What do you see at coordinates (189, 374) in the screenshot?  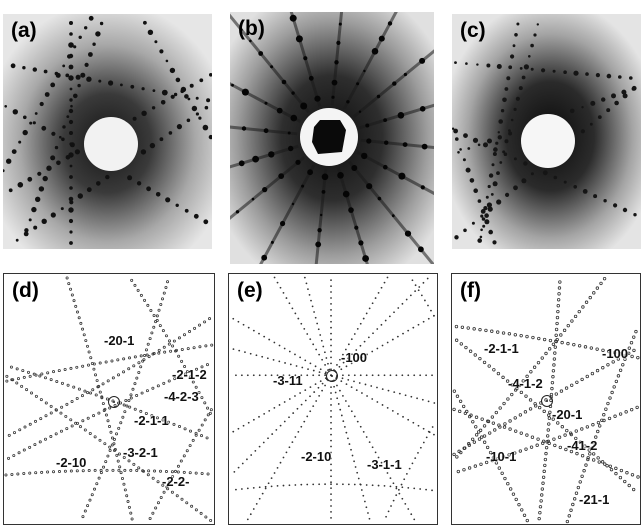 I see `miller-index-label: -2-1-2` at bounding box center [189, 374].